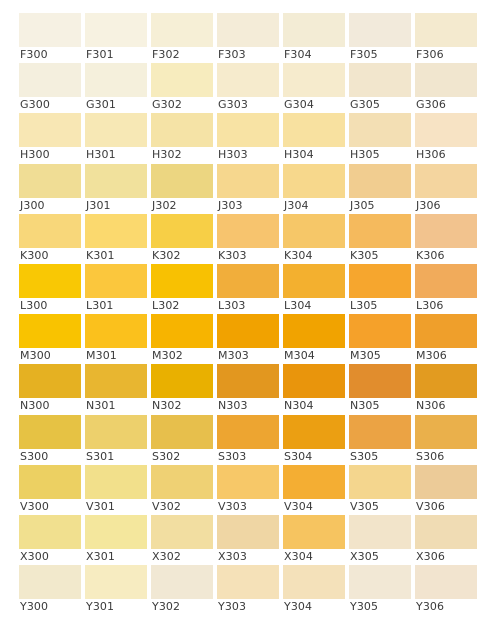 The height and width of the screenshot is (628, 500). I want to click on swatch-label-h305: H305, so click(365, 155).